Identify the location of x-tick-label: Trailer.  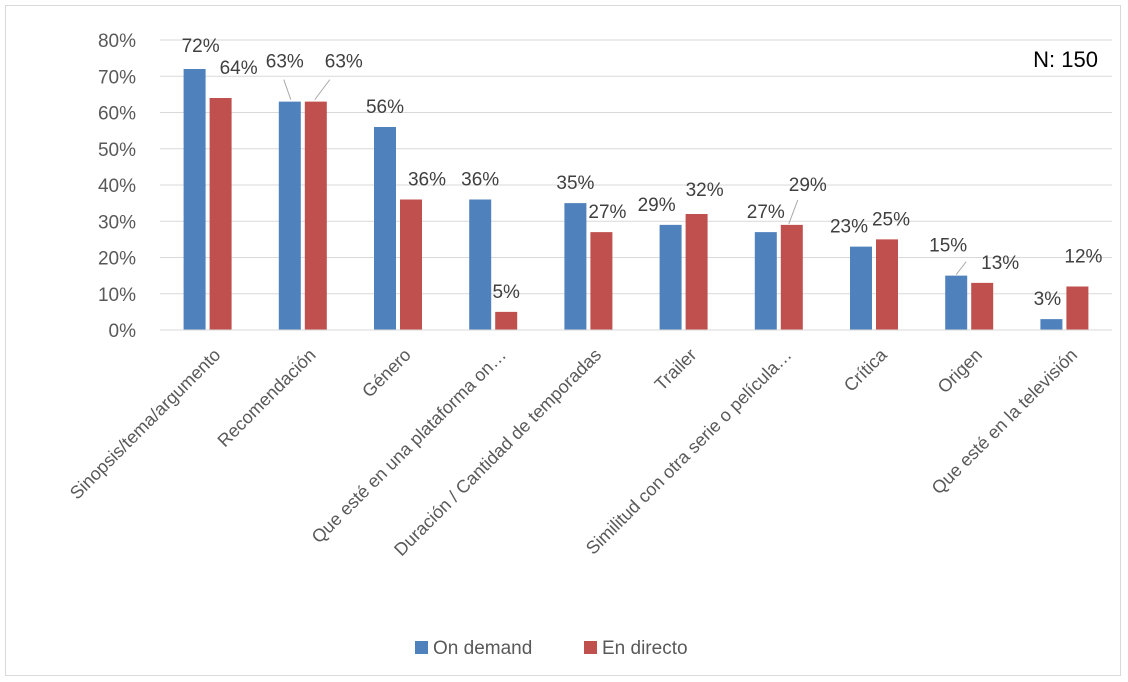
(676, 370).